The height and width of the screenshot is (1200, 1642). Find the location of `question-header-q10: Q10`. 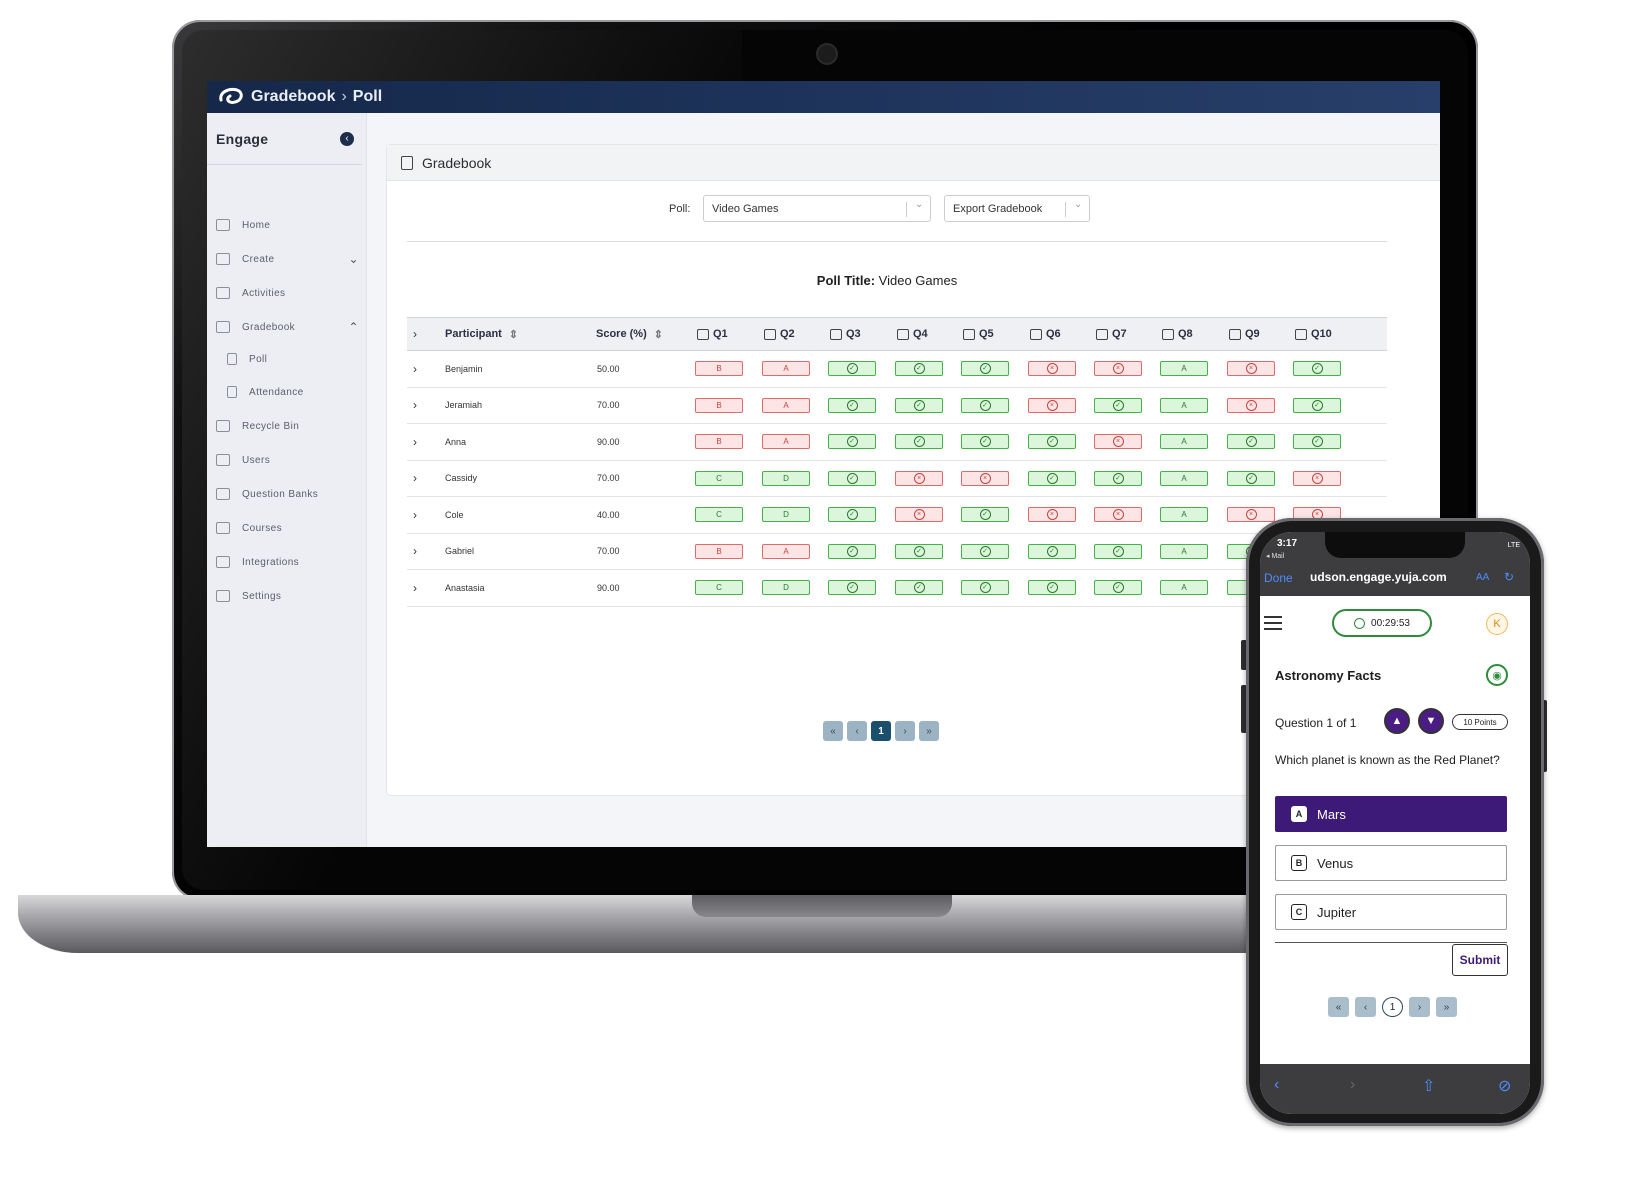

question-header-q10: Q10 is located at coordinates (1313, 334).